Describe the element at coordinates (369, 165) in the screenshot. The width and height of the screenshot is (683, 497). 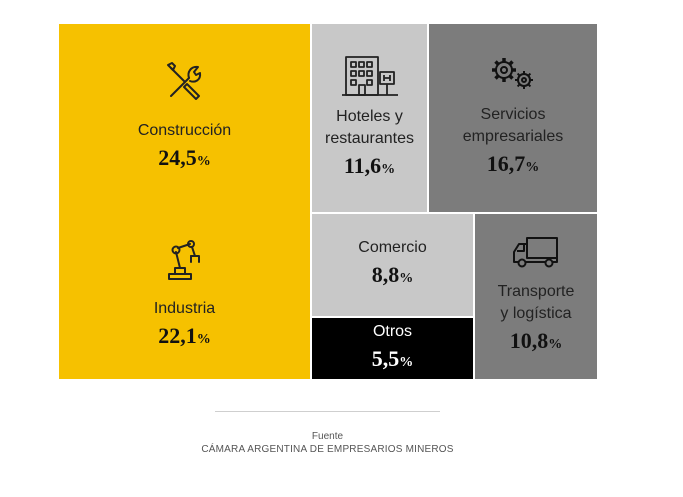
I see `tile-value: 11,6%` at that location.